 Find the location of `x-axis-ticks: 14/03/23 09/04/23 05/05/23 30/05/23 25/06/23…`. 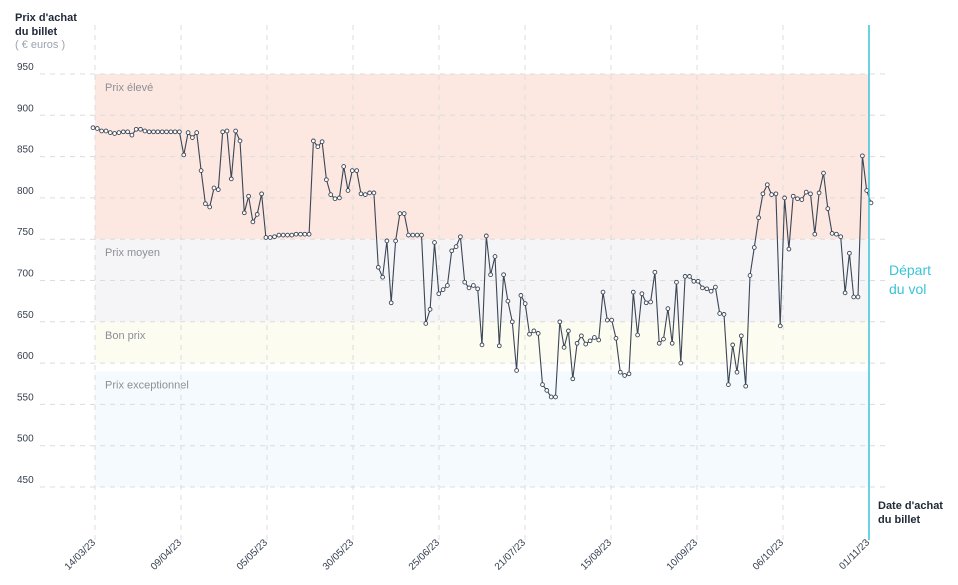

x-axis-ticks: 14/03/23 09/04/23 05/05/23 30/05/23 25/06/23… is located at coordinates (468, 555).